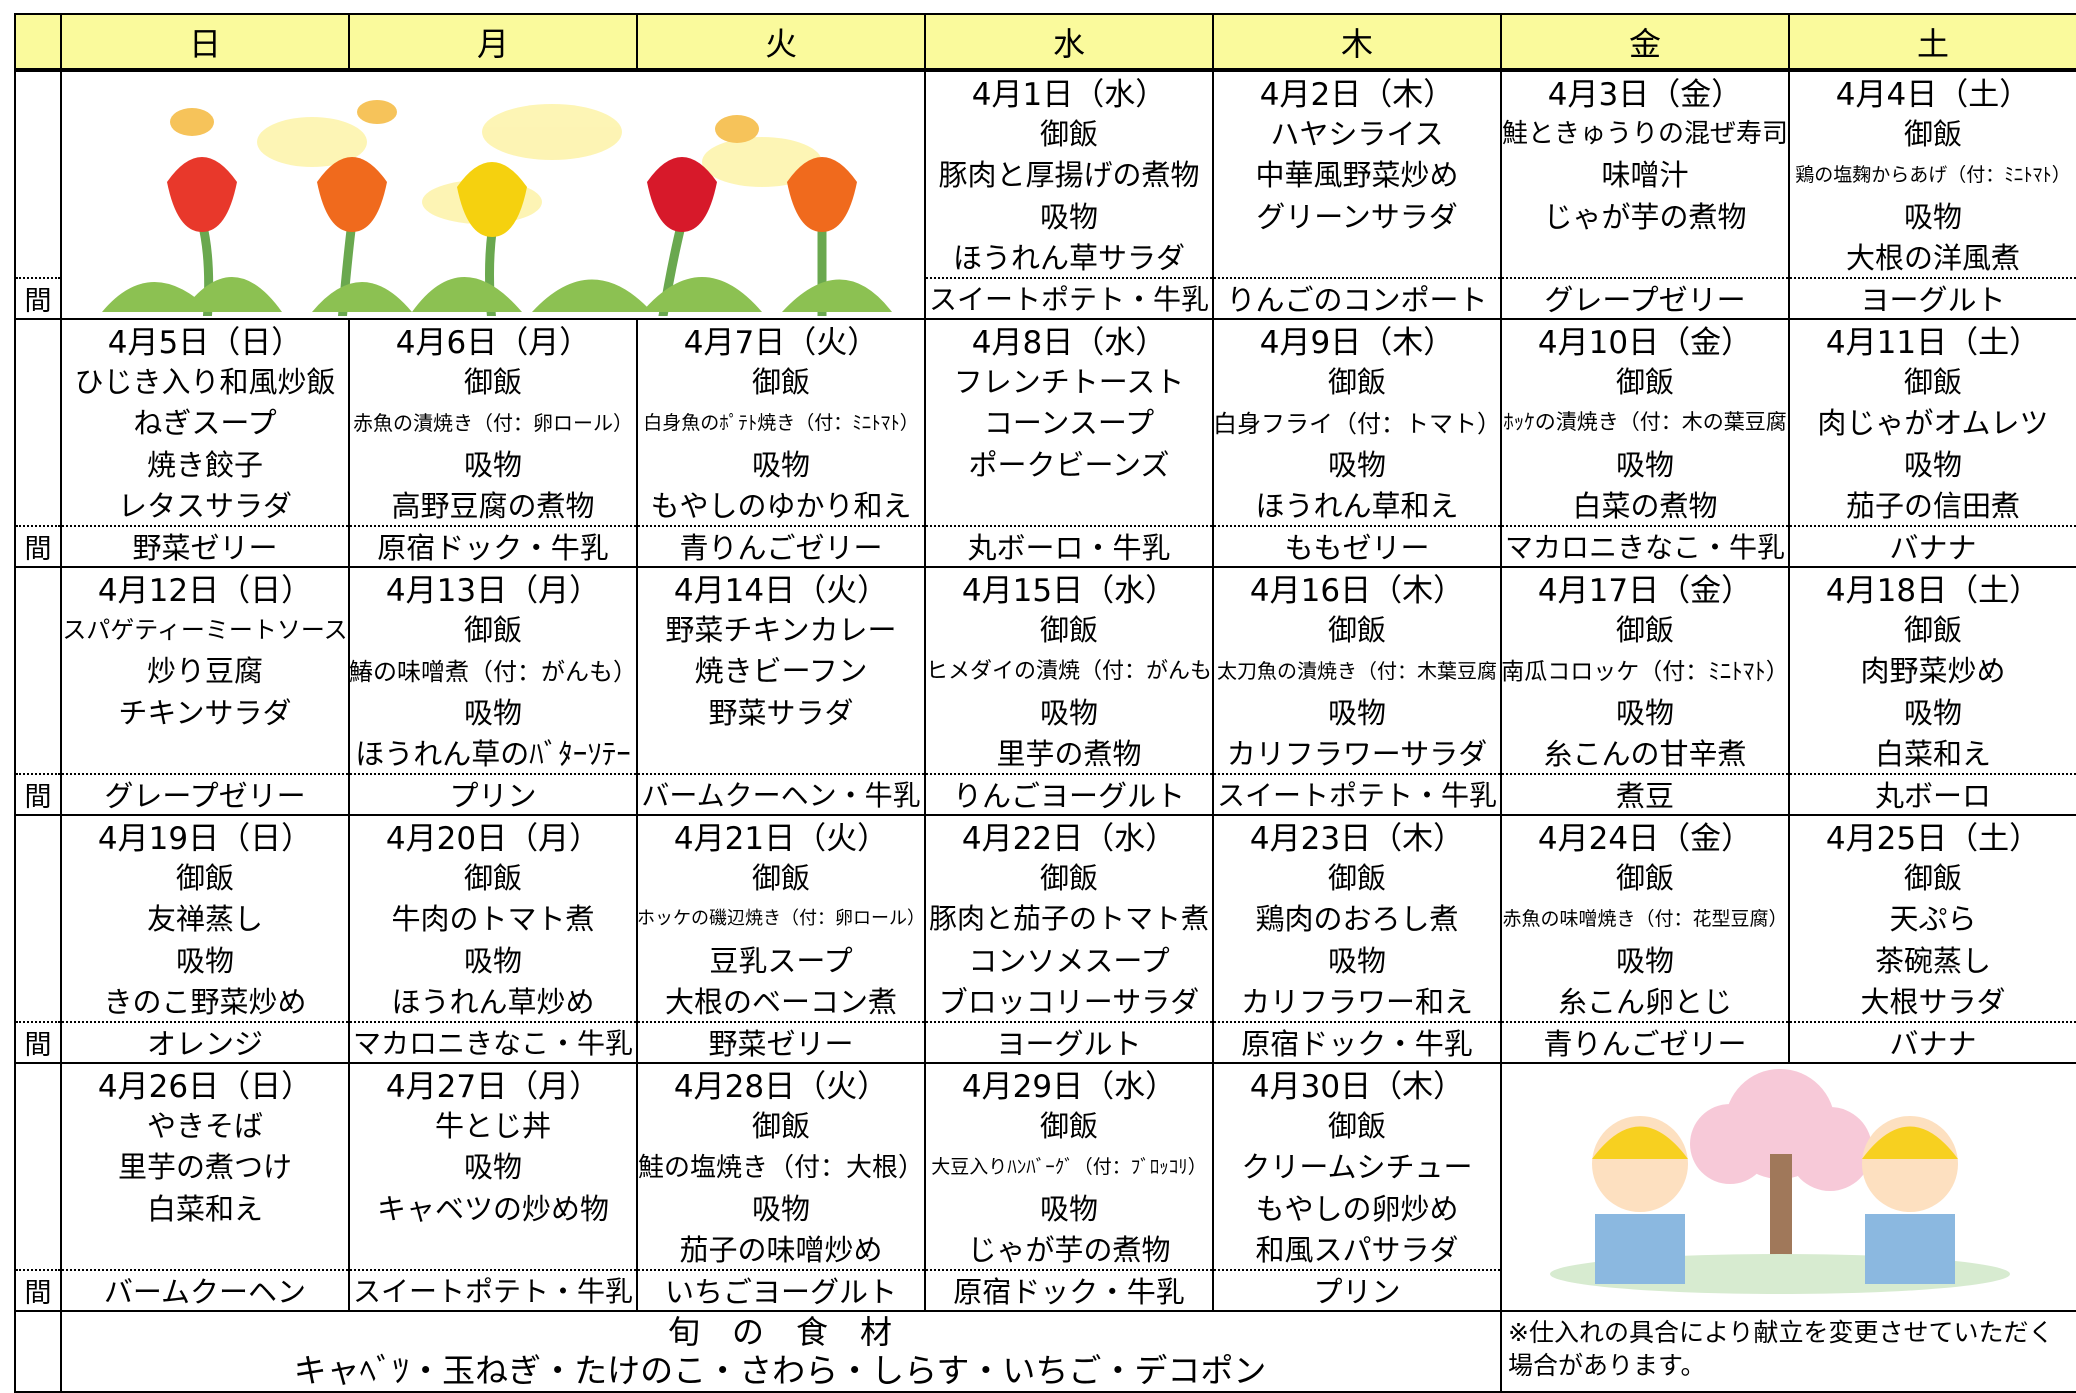  Describe the element at coordinates (1357, 134) in the screenshot. I see `menu-item: ハヤシライス` at that location.